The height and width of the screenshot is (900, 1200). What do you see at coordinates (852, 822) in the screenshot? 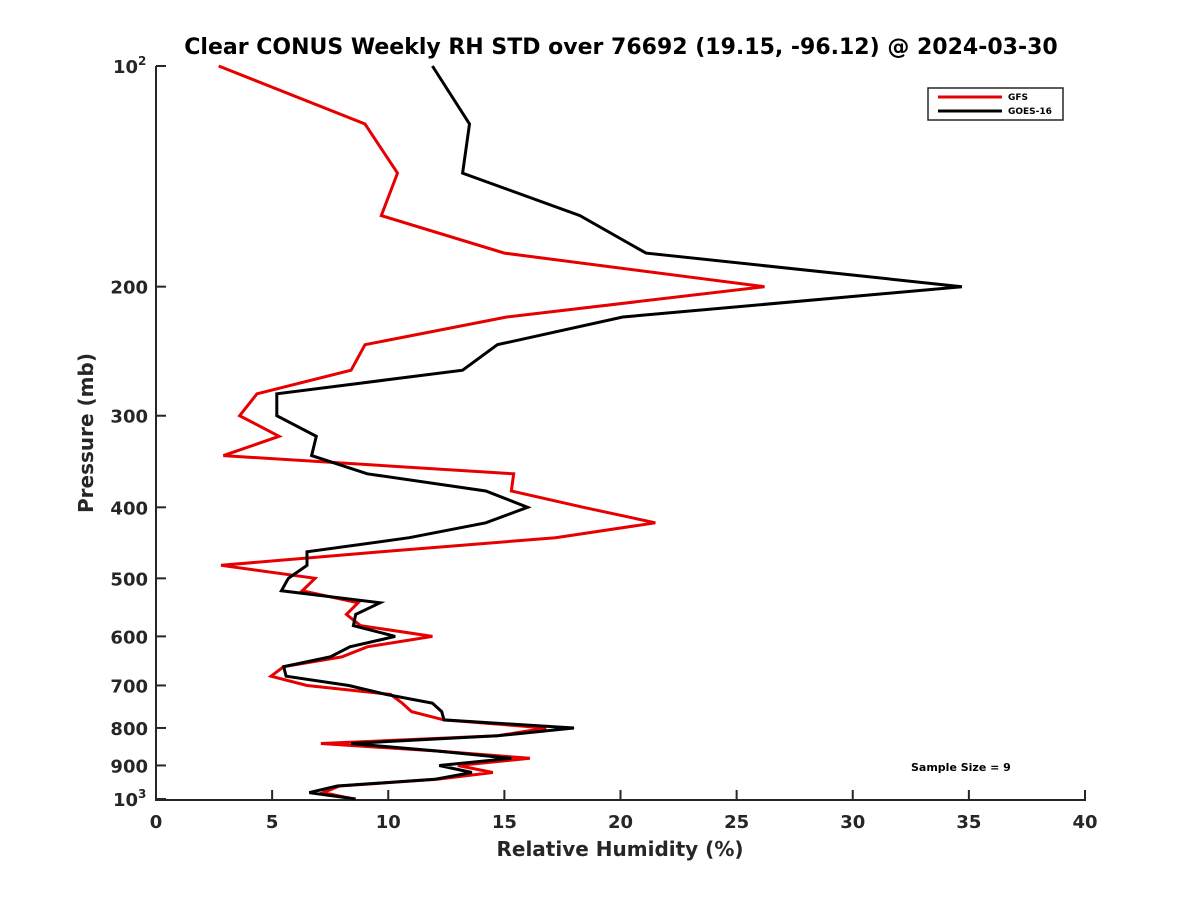
I see `x-tick-label: 30` at bounding box center [852, 822].